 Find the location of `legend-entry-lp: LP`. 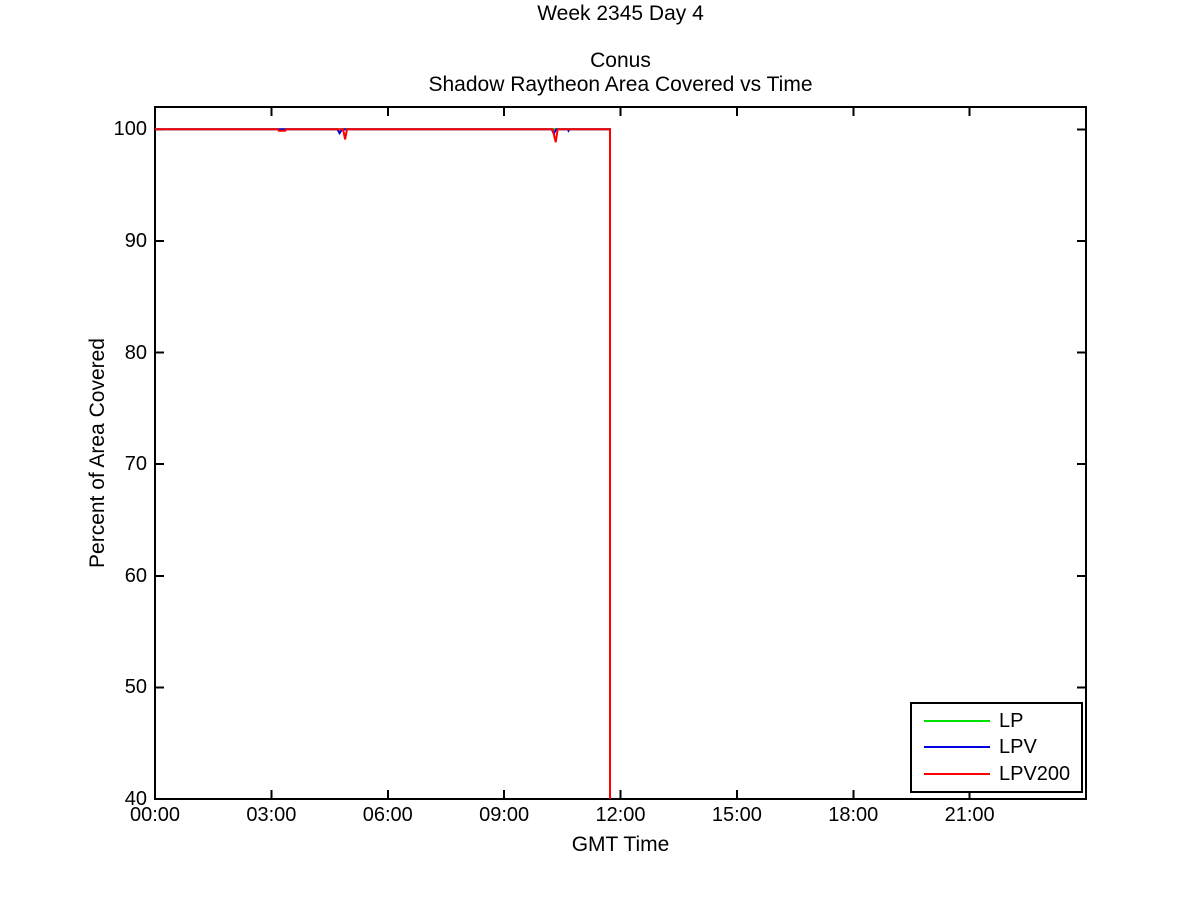

legend-entry-lp: LP is located at coordinates (996, 721).